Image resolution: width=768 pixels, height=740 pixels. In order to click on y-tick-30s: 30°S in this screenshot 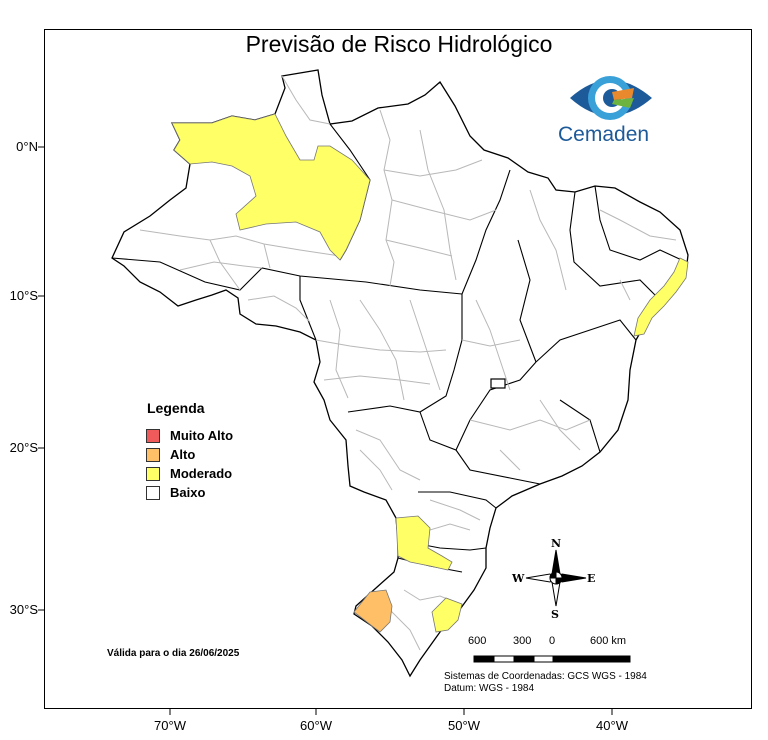, I will do `click(23, 609)`.